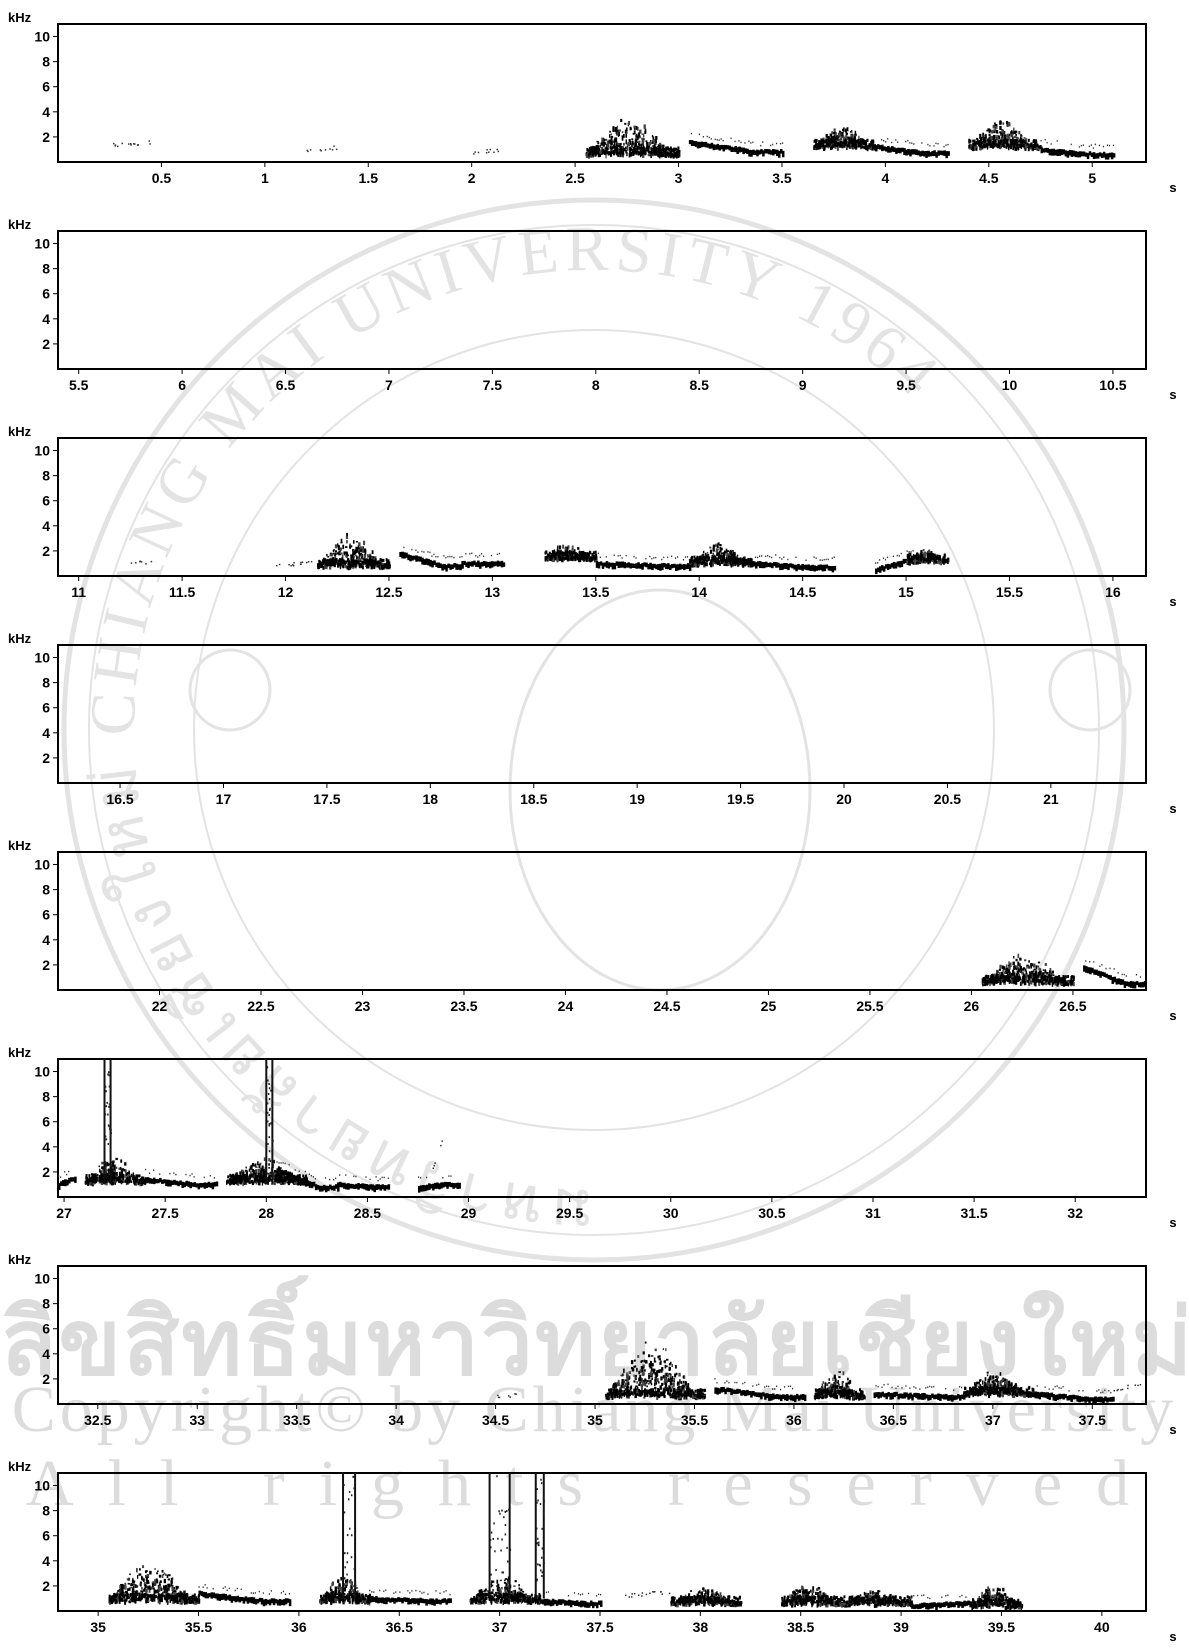 The image size is (1189, 1651). Describe the element at coordinates (947, 799) in the screenshot. I see `x-tick-label: 20.5` at that location.